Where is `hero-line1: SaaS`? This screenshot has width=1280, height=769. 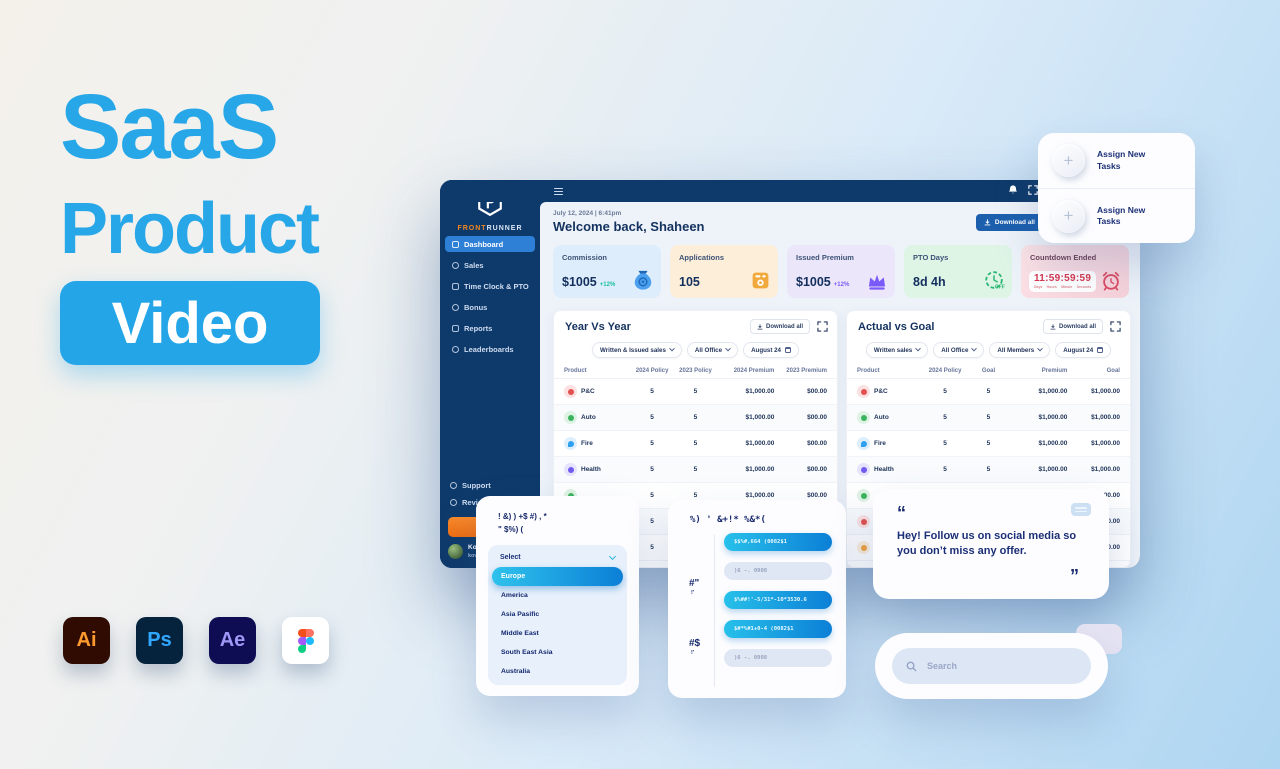
hero-line1: SaaS is located at coordinates (169, 127).